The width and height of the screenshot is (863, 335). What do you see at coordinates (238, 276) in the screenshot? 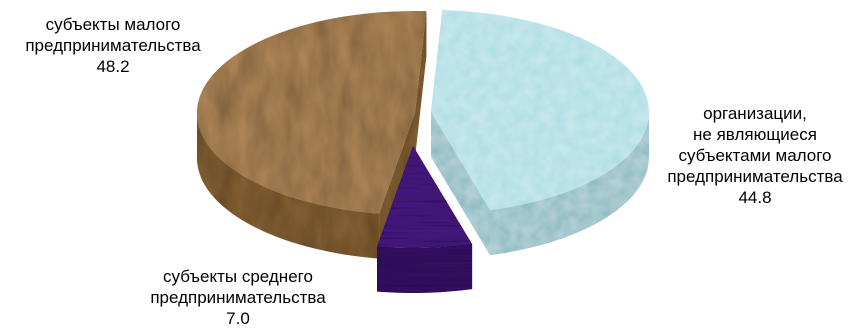
I see `label-medium-enterprises-line-1: субъекты среднего` at bounding box center [238, 276].